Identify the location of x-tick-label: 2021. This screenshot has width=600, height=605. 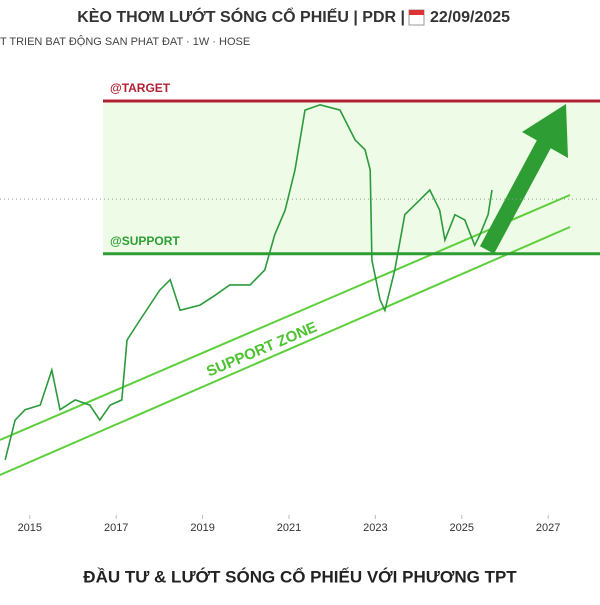
(289, 528).